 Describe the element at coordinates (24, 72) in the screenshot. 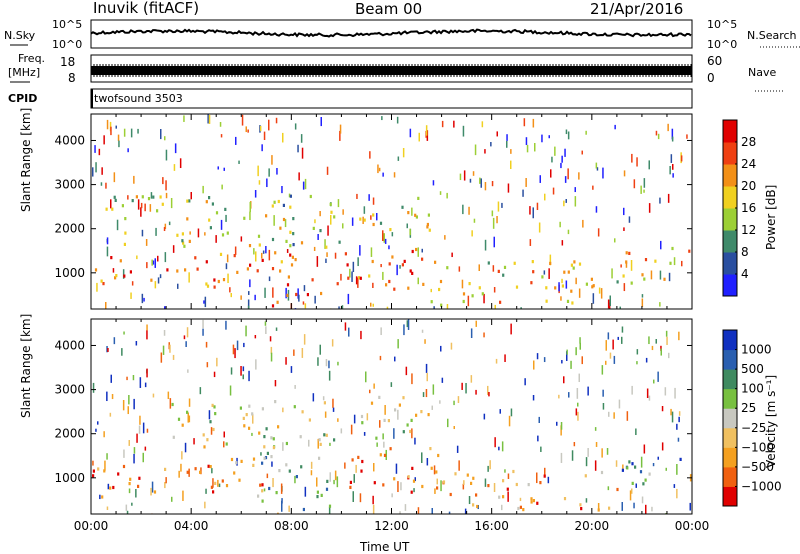

I see `freq-unit-label: [MHz]` at that location.